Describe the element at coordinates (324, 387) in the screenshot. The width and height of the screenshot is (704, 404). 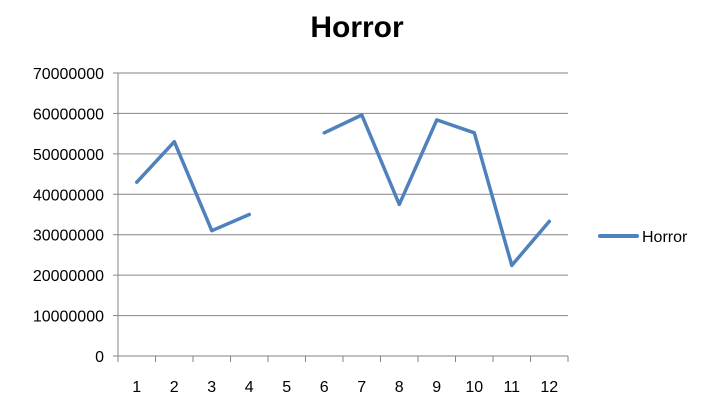
I see `x-tick-label: 6` at that location.